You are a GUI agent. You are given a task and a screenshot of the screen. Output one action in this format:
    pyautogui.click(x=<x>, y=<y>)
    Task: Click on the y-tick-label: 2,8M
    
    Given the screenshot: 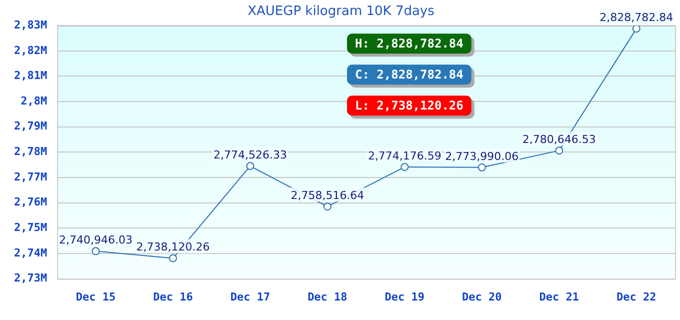 What is the action you would take?
    pyautogui.click(x=34, y=101)
    